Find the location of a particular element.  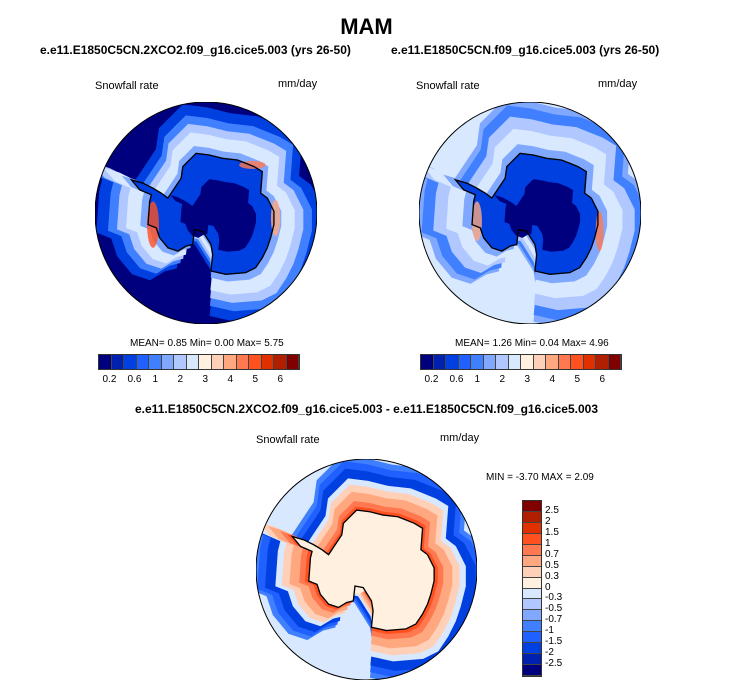

colorbar-tick-label: 2.5 is located at coordinates (552, 510).